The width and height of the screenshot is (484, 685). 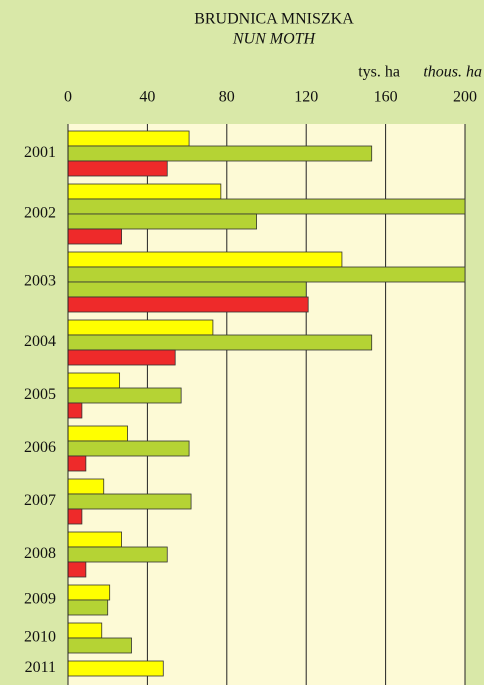 I want to click on y-tick-label: 2009, so click(x=40, y=599).